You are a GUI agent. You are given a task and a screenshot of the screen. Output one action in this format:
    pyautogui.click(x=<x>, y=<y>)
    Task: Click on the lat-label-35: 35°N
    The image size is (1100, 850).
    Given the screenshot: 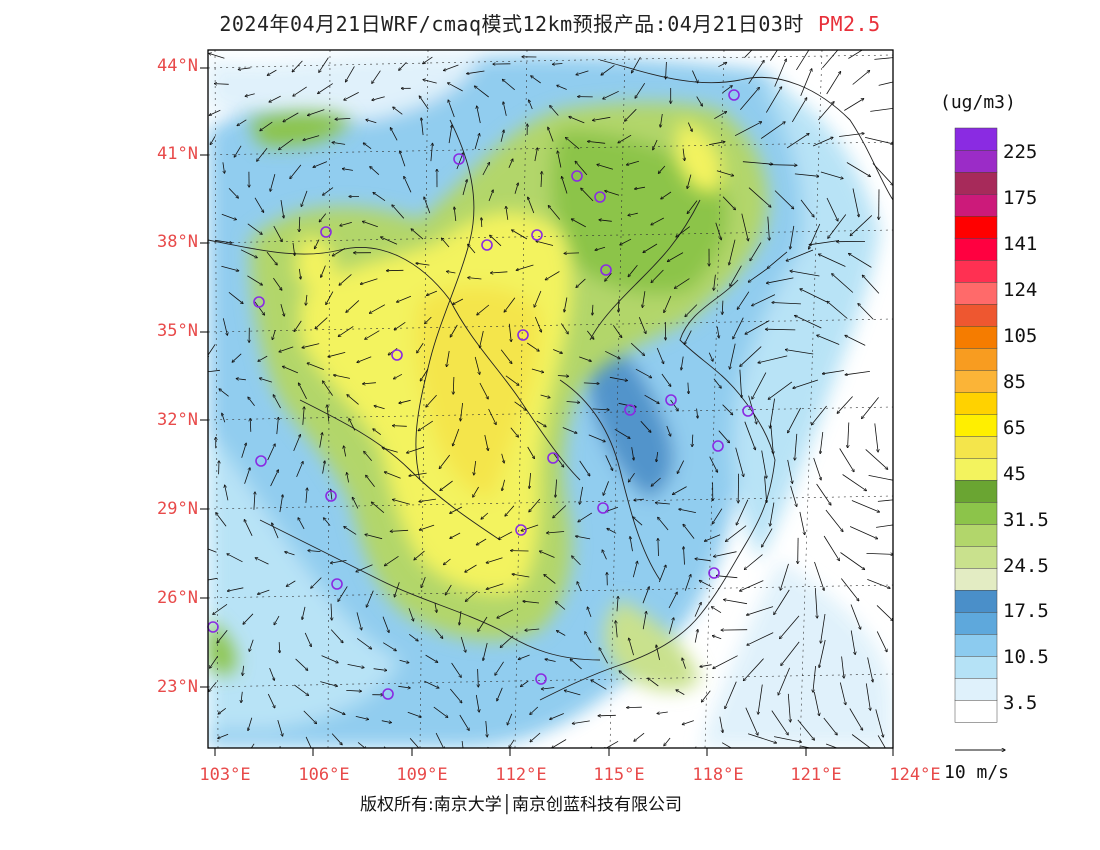 What is the action you would take?
    pyautogui.click(x=177, y=331)
    